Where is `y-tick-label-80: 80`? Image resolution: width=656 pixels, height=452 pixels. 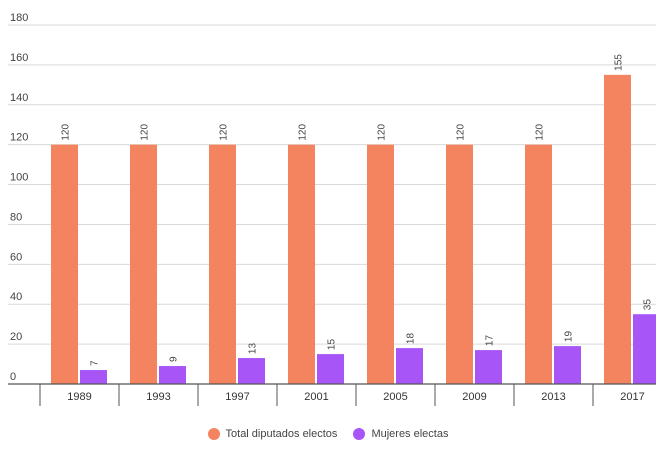
y-tick-label-80: 80 is located at coordinates (16, 217).